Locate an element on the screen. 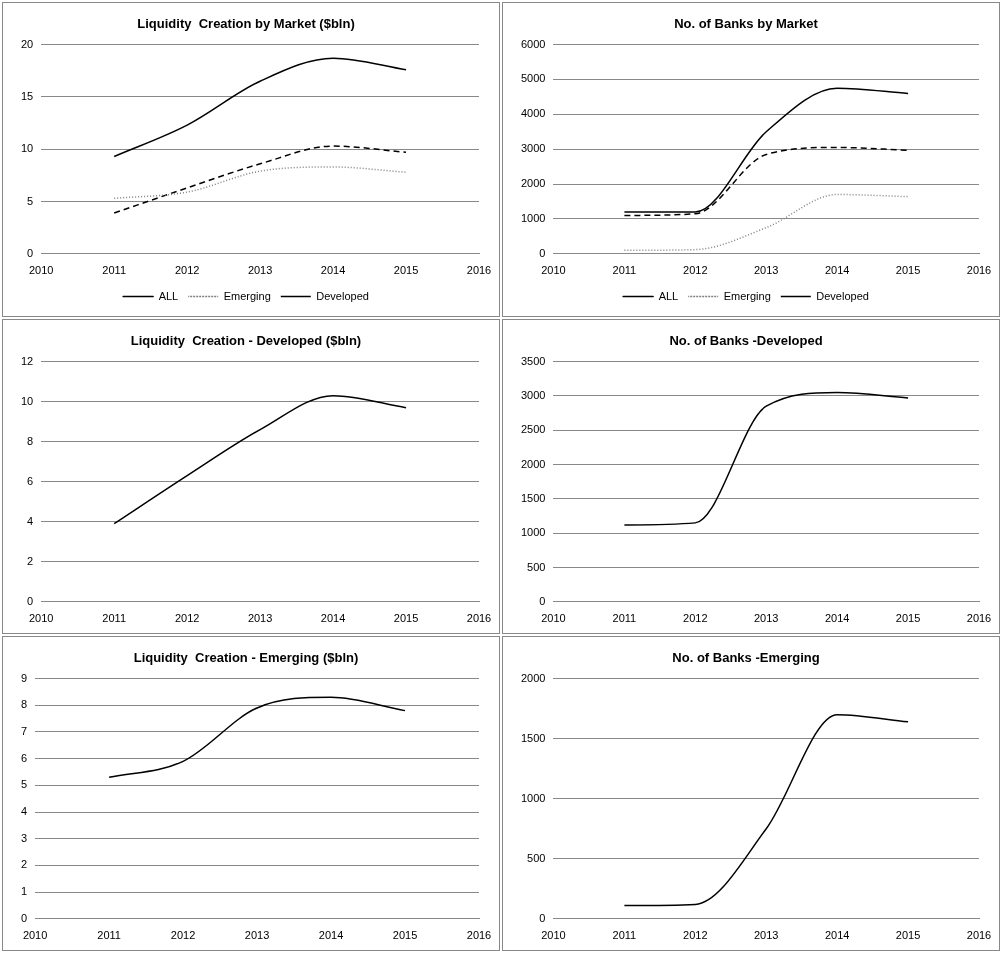  y-tick-label: 3 is located at coordinates (24, 837).